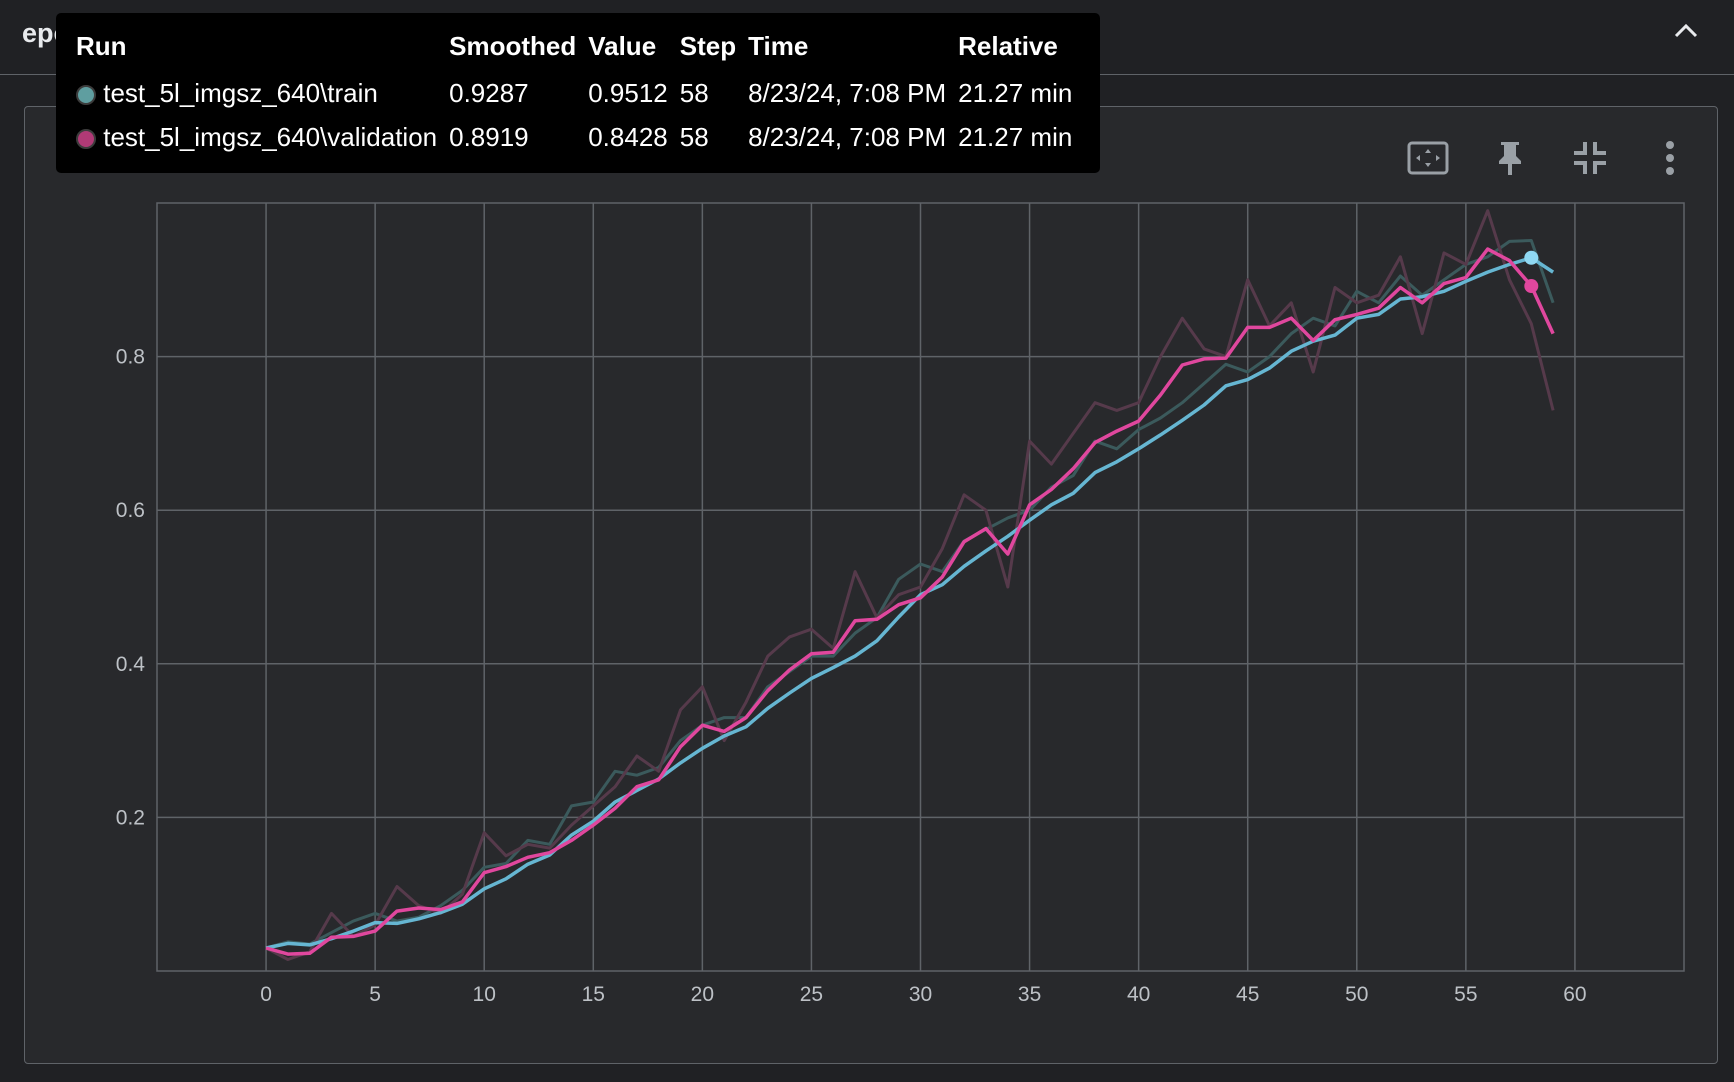 The image size is (1734, 1082). Describe the element at coordinates (1356, 994) in the screenshot. I see `x-tick-label: 50` at that location.